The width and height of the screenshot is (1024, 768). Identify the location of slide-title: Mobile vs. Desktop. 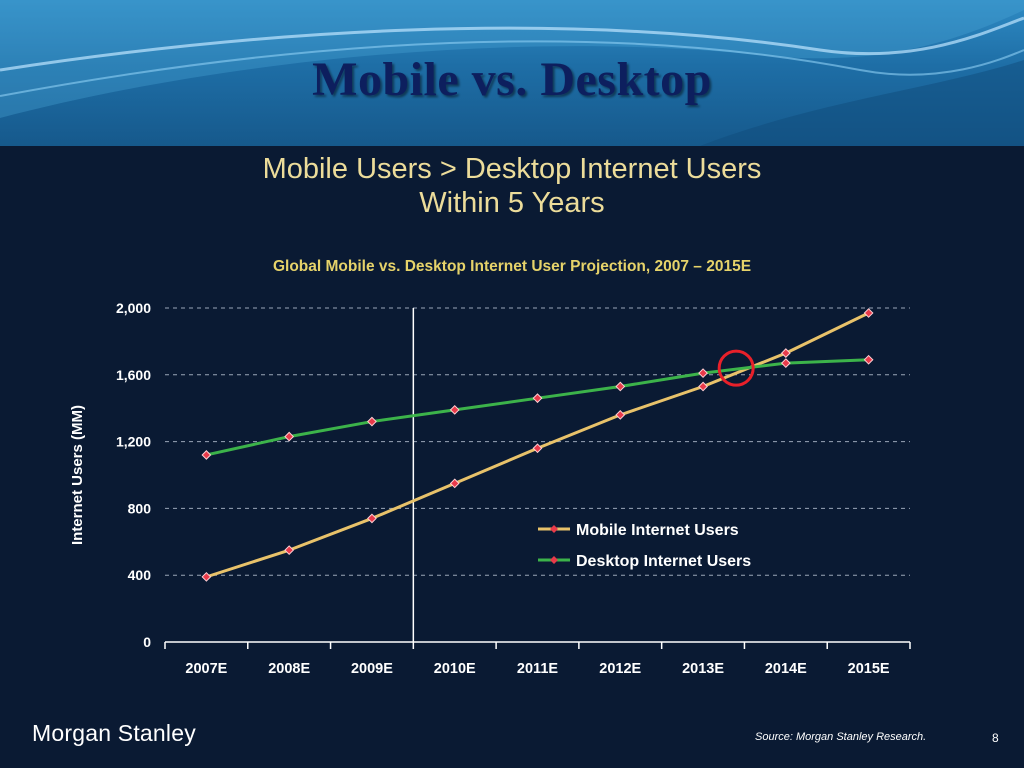
(512, 79).